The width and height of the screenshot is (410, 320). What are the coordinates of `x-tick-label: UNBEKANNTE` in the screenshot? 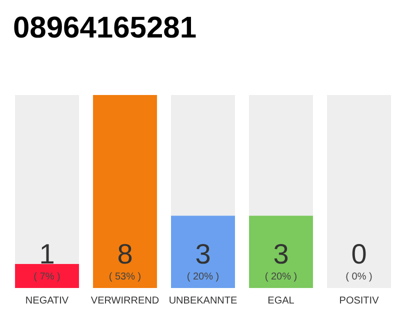 It's located at (203, 301).